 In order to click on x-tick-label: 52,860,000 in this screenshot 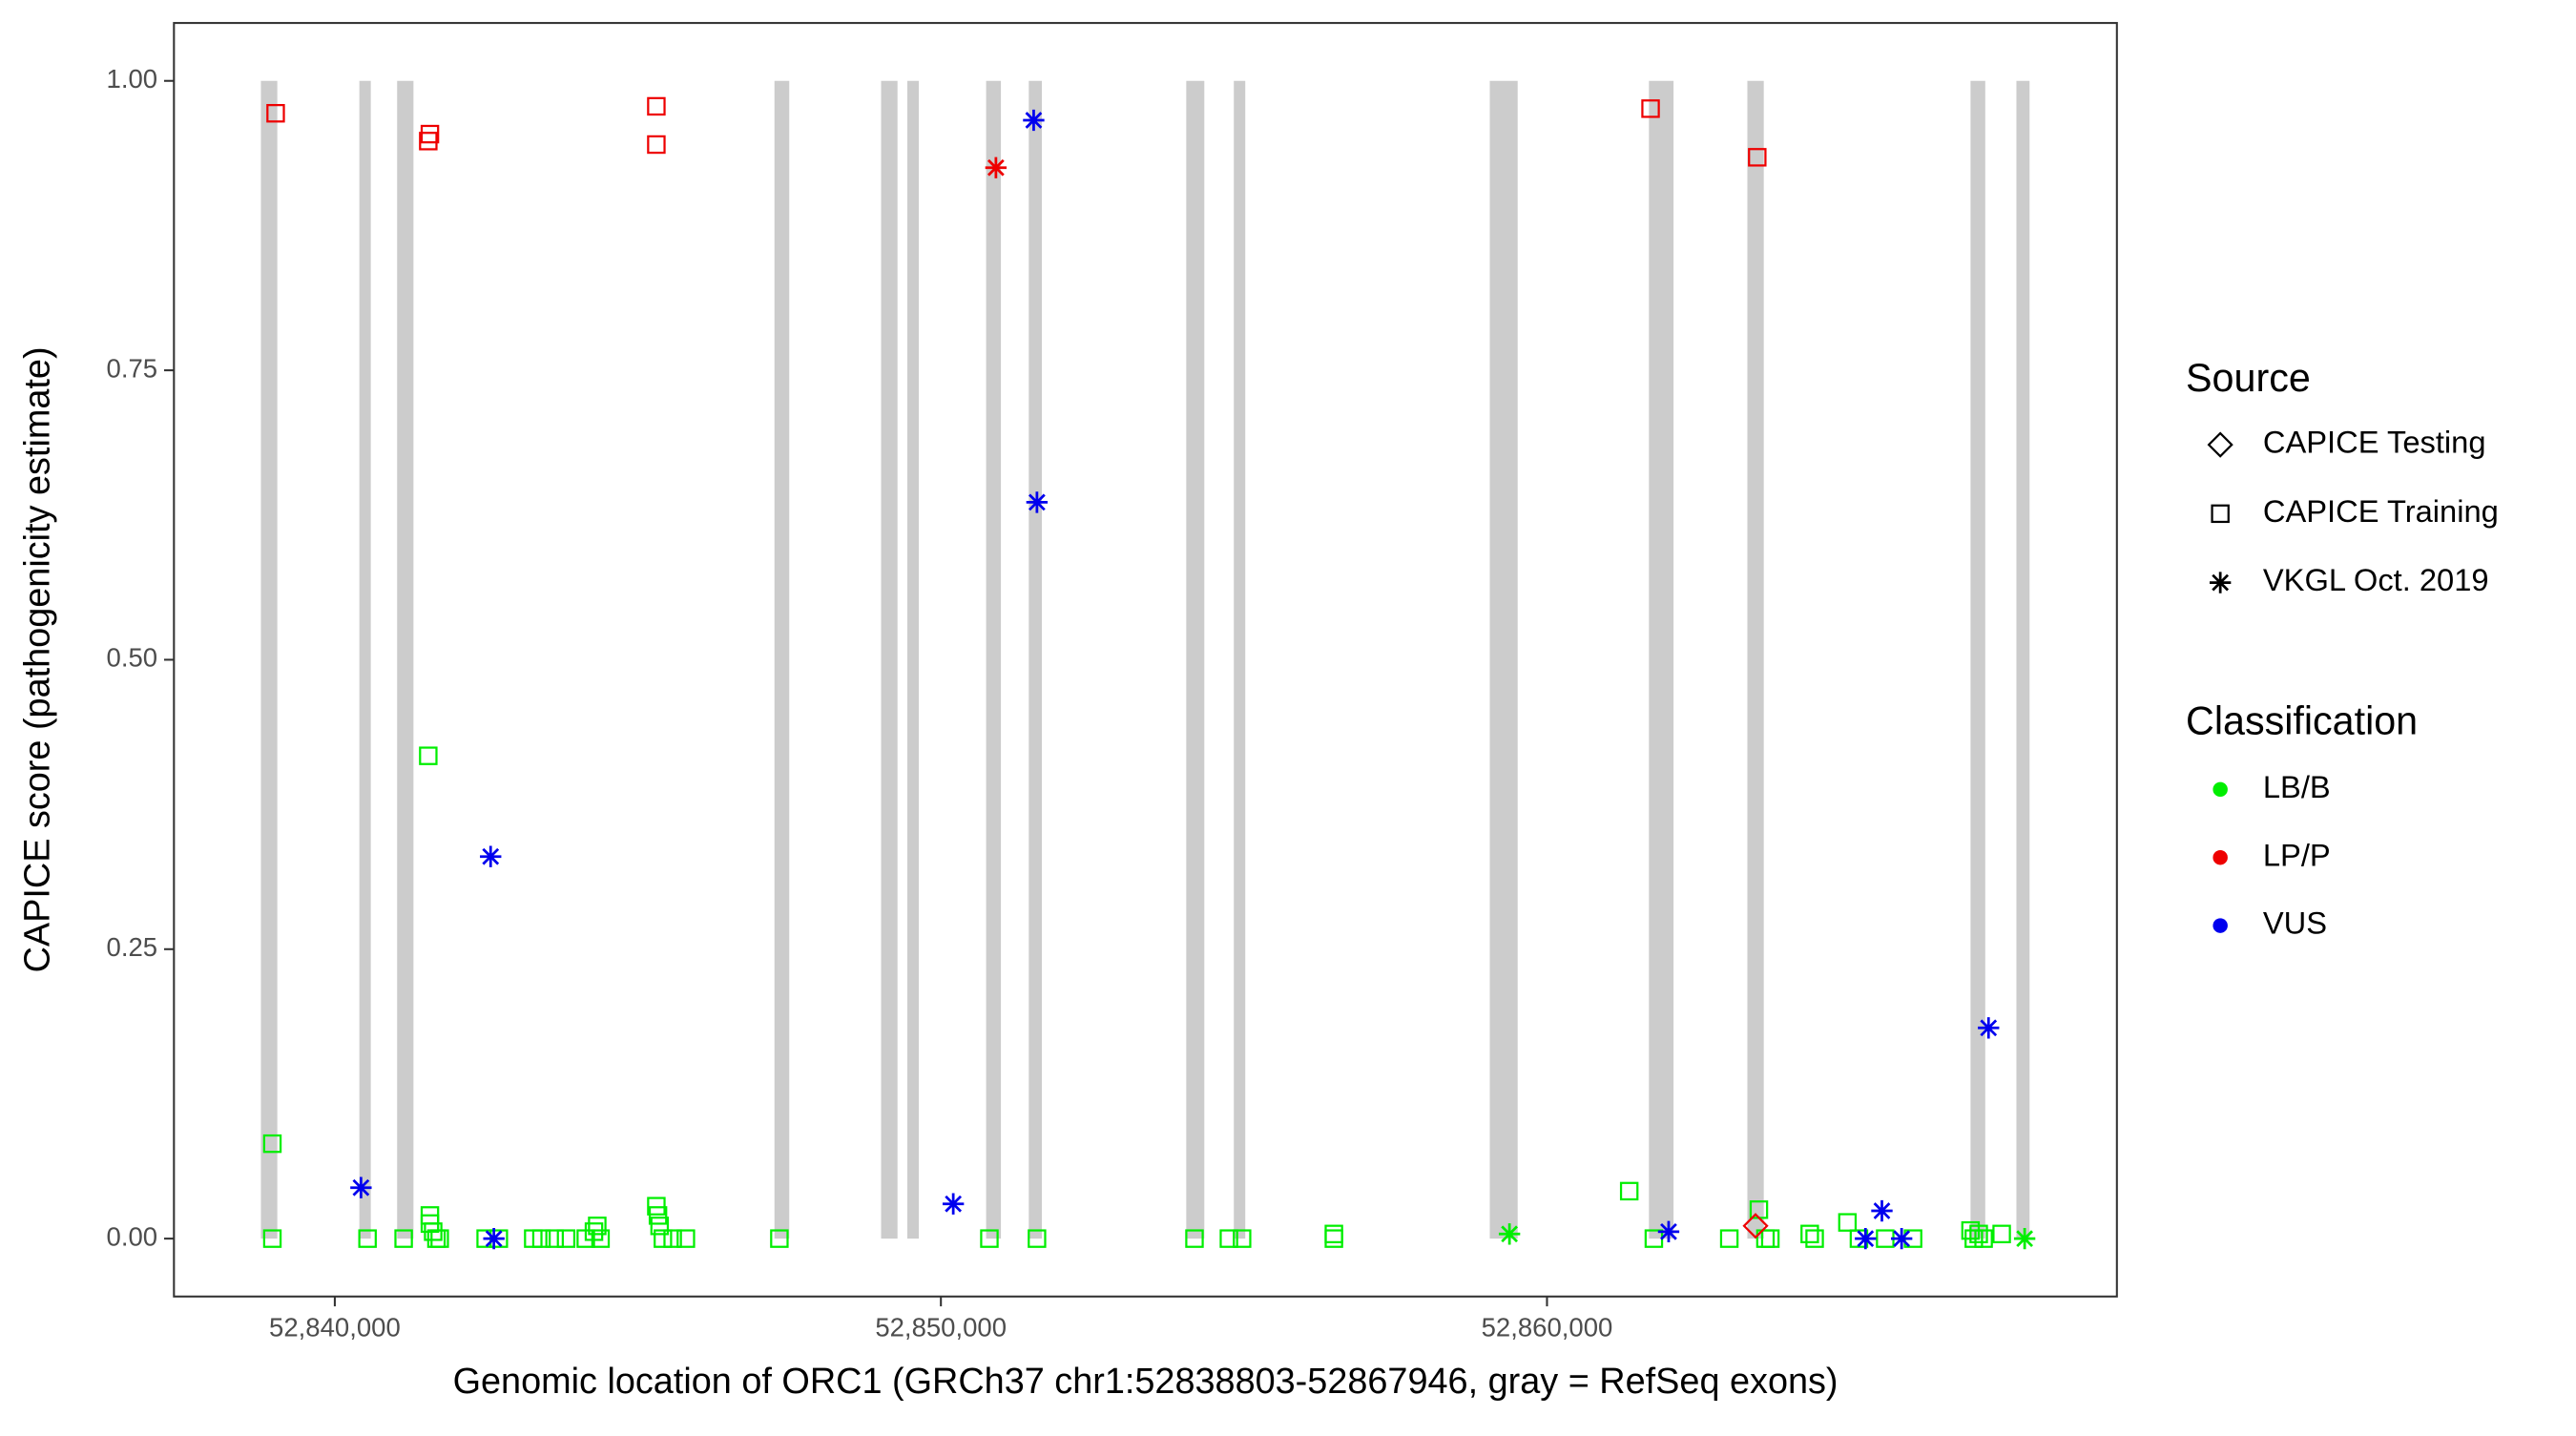, I will do `click(1547, 1327)`.